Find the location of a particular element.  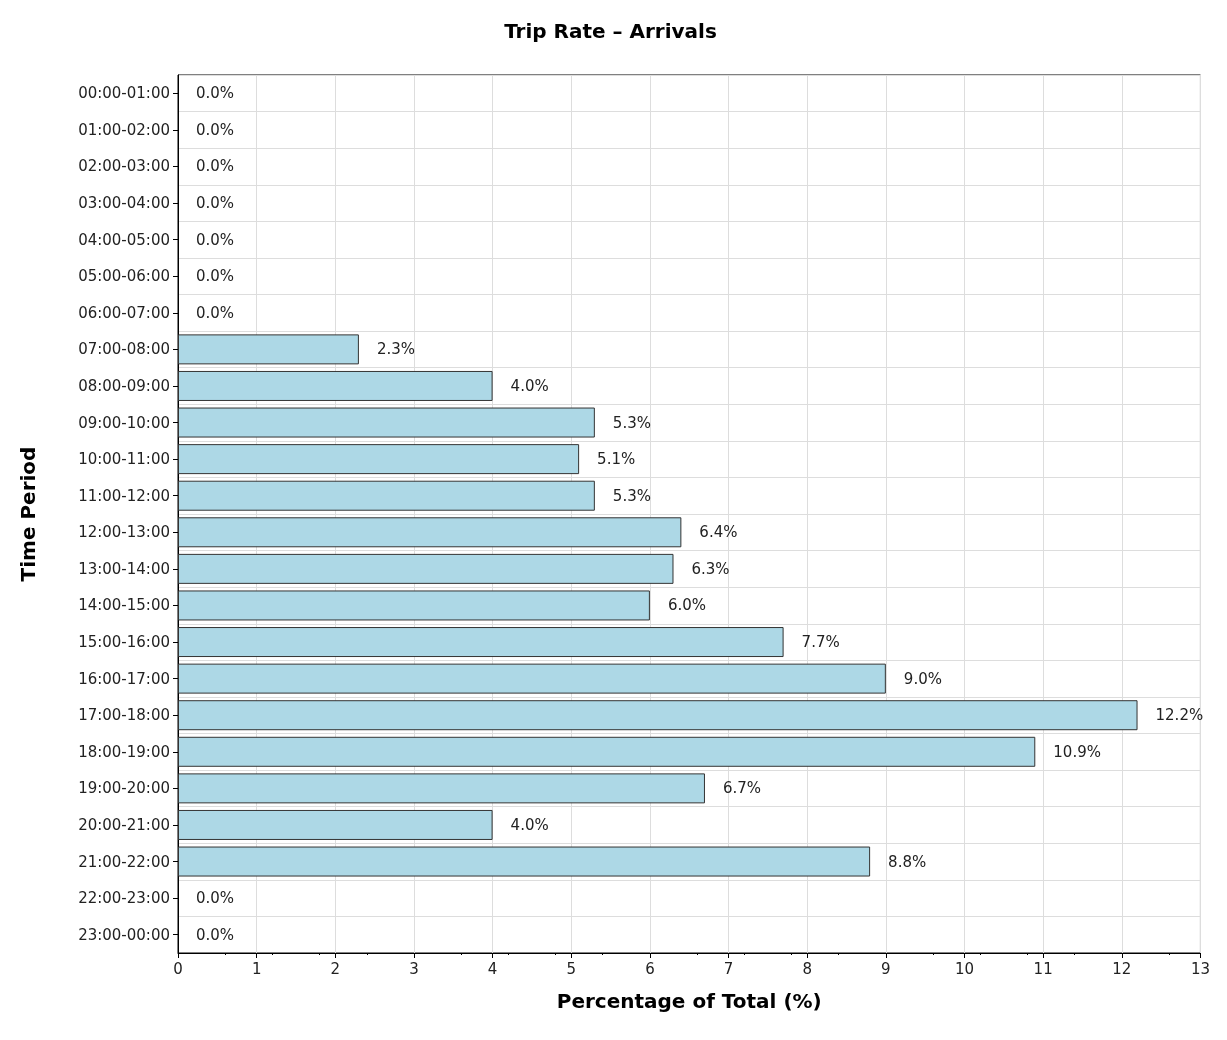

y-tick-label: 11:00-12:00 is located at coordinates (124, 495).